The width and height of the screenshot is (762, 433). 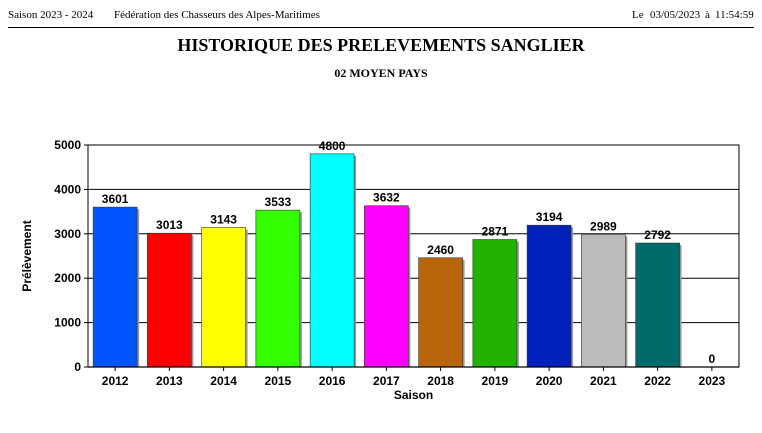 What do you see at coordinates (386, 381) in the screenshot?
I see `x-tick-label: 2017` at bounding box center [386, 381].